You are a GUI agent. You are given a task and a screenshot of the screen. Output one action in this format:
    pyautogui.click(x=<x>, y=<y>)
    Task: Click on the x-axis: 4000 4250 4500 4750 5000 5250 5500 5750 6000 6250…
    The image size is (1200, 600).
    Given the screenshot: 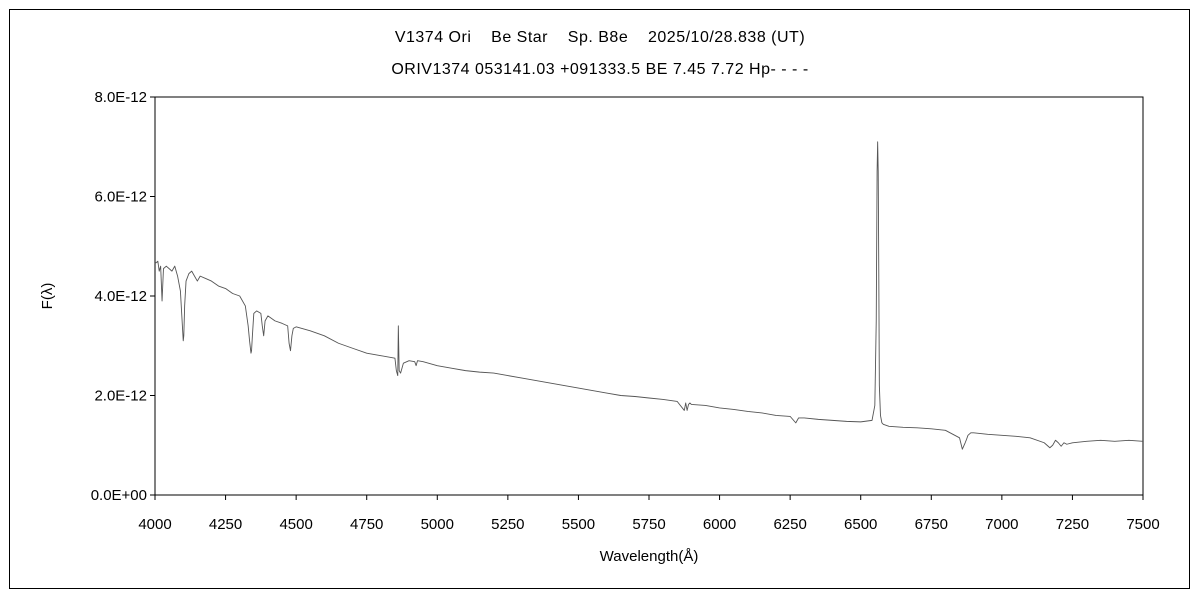 What is the action you would take?
    pyautogui.click(x=649, y=514)
    